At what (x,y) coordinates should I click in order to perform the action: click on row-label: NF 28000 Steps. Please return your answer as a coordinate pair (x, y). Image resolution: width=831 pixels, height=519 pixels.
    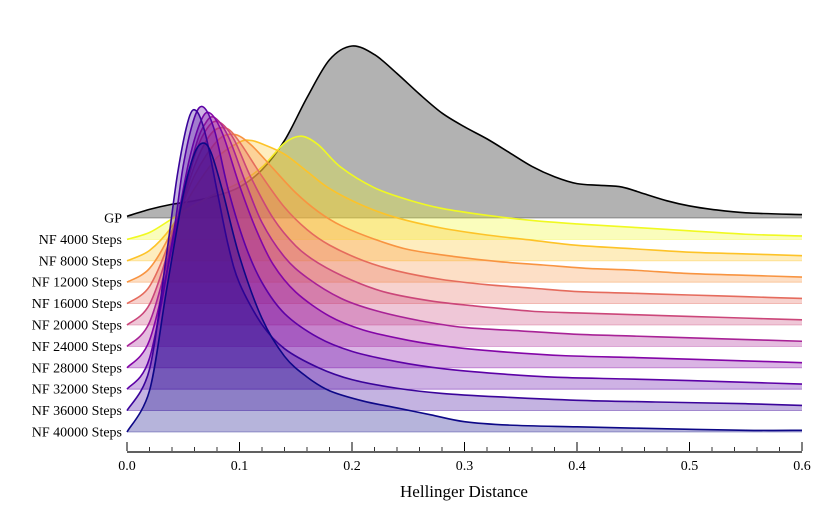
    Looking at the image, I should click on (77, 368).